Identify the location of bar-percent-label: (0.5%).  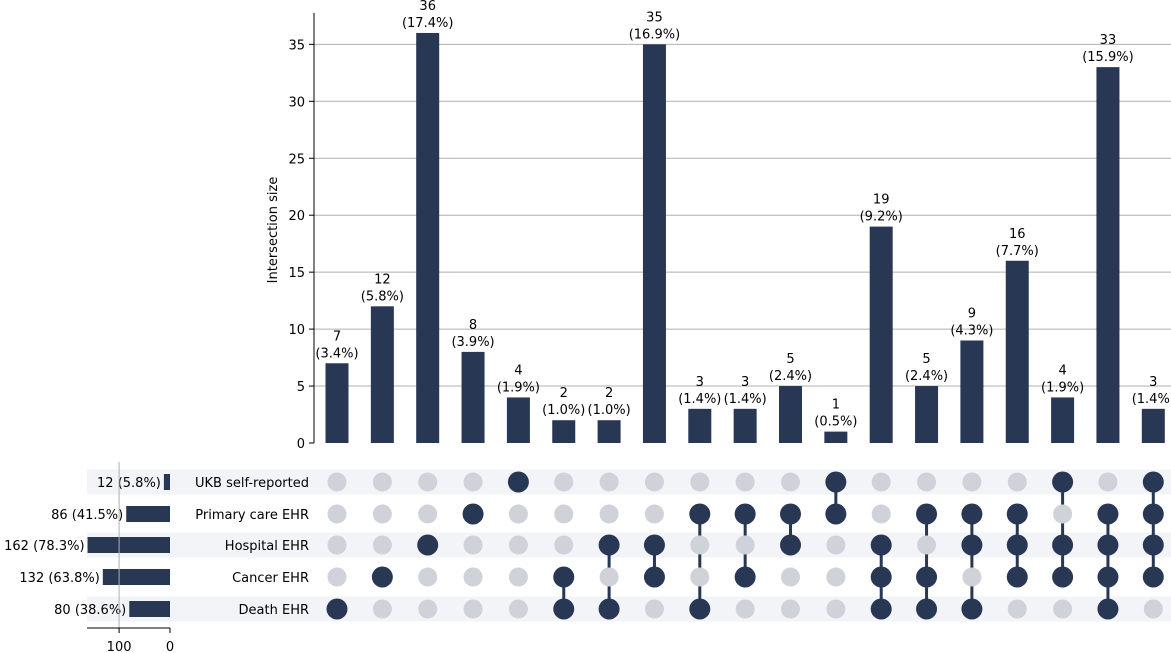
(835, 422).